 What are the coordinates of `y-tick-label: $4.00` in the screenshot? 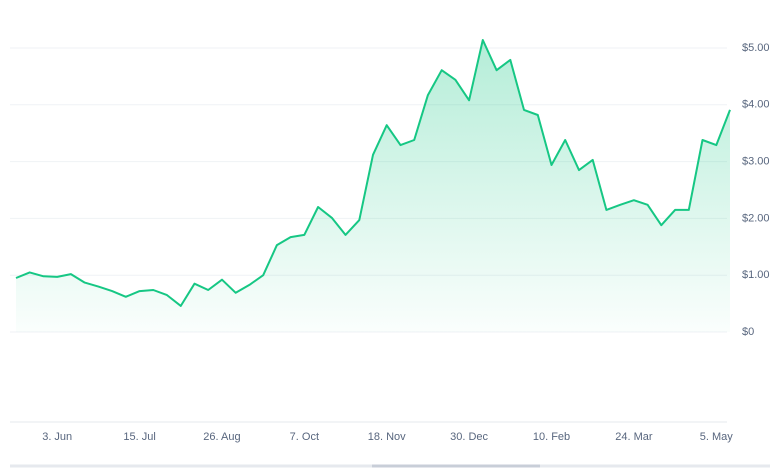 It's located at (756, 105).